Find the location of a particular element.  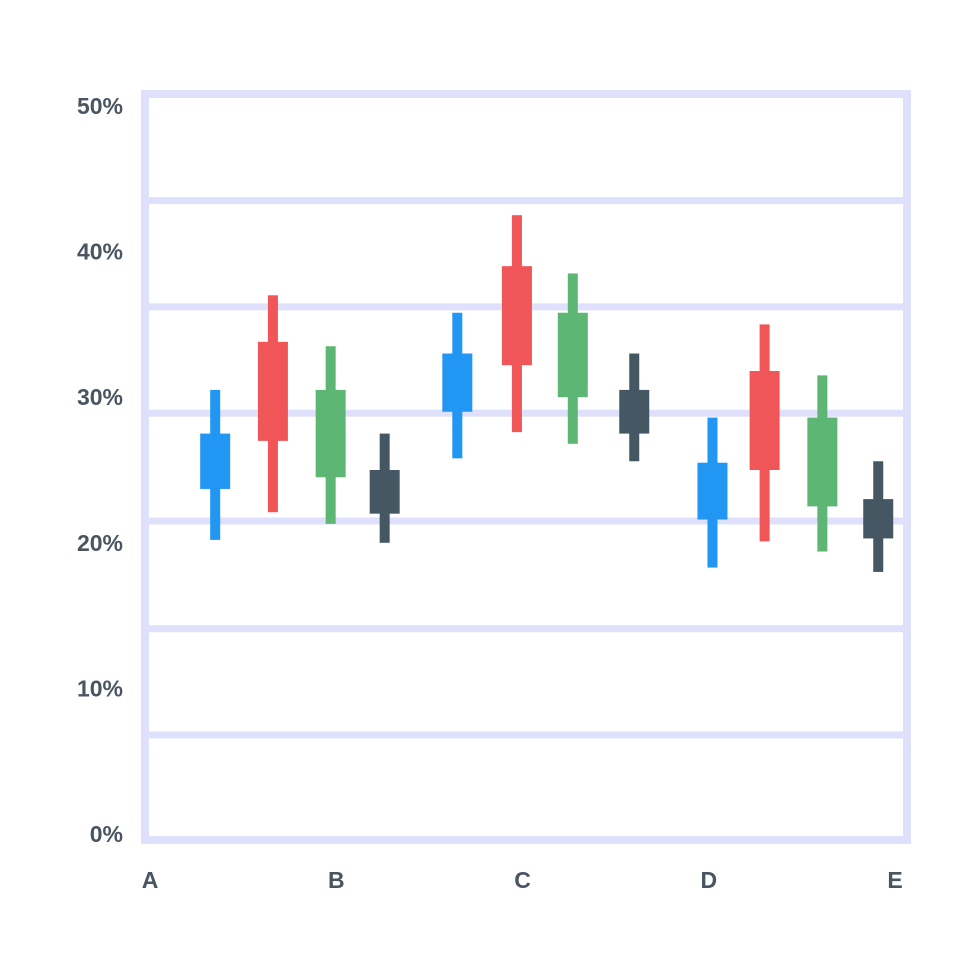

x-axis-tick-labels: A B C D E is located at coordinates (522, 880).